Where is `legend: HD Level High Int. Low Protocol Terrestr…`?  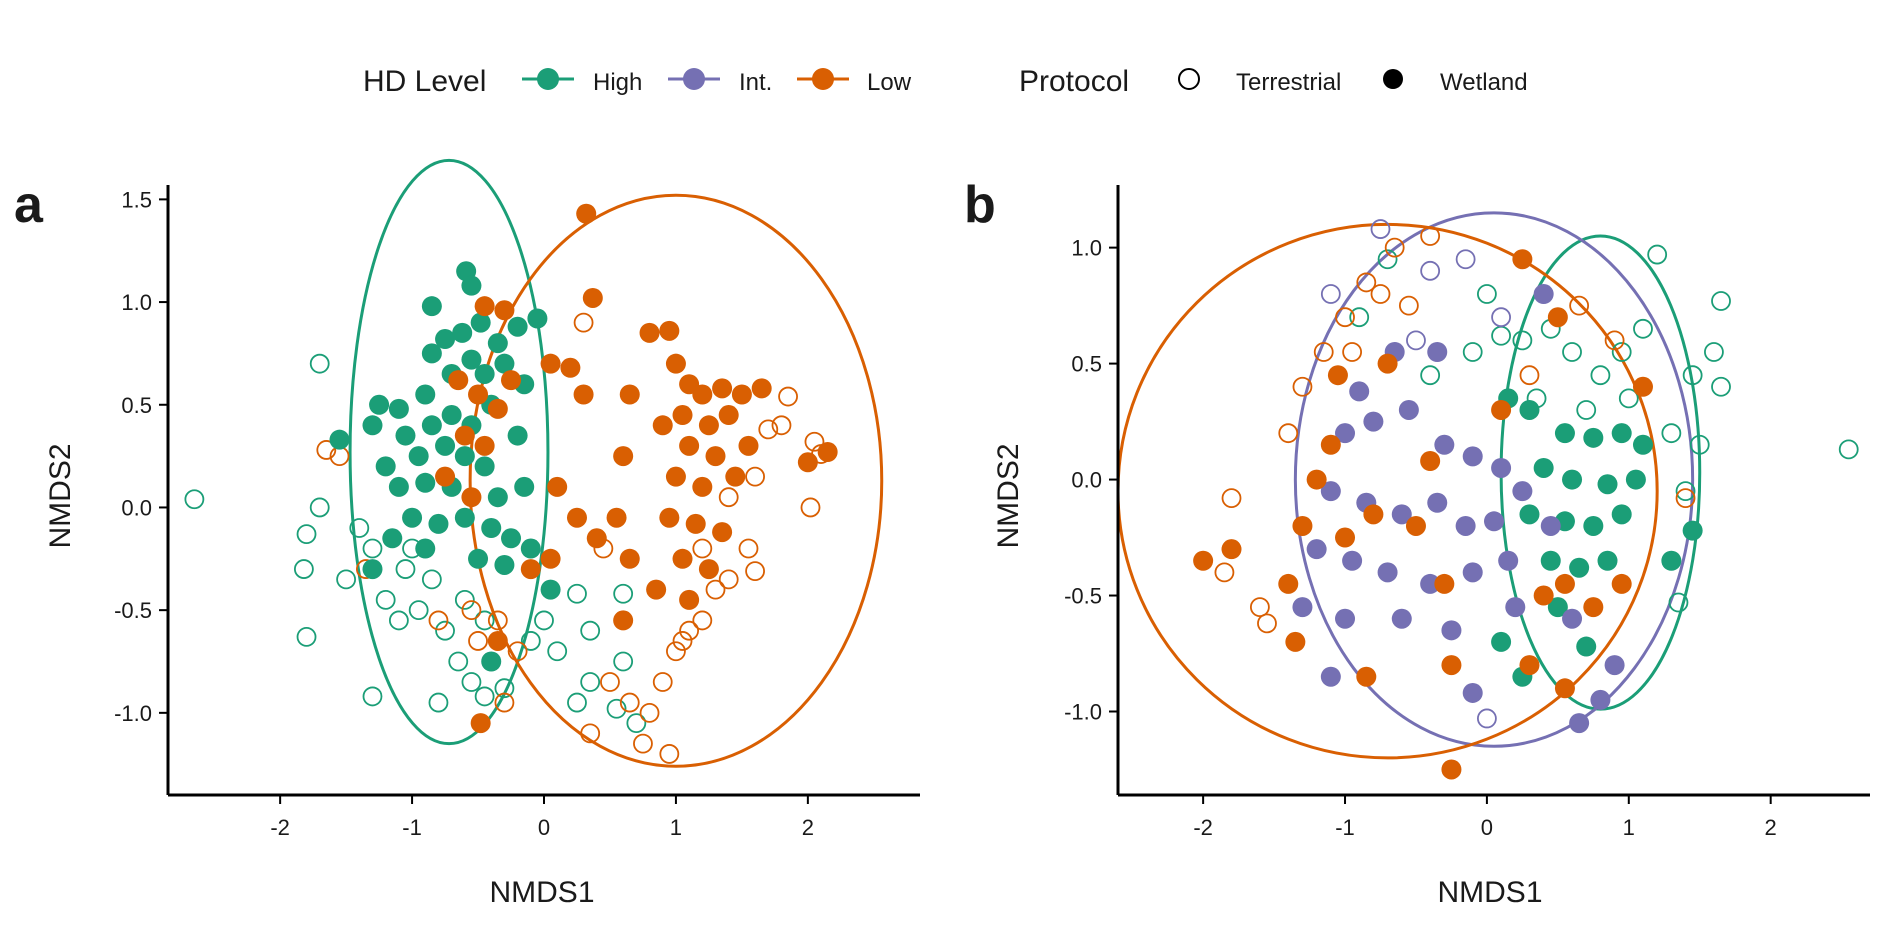
legend: HD Level High Int. Low Protocol Terrestr… is located at coordinates (945, 81).